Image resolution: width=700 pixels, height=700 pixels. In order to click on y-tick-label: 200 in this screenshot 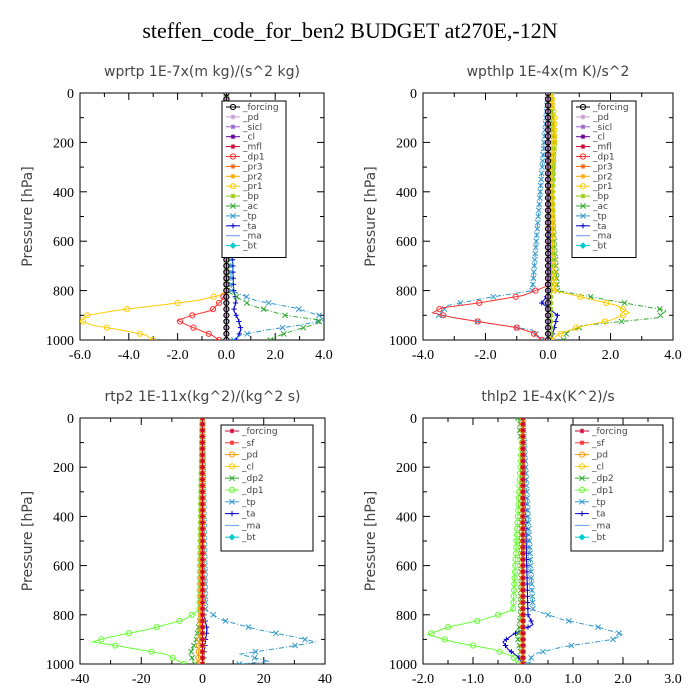, I will do `click(63, 468)`.